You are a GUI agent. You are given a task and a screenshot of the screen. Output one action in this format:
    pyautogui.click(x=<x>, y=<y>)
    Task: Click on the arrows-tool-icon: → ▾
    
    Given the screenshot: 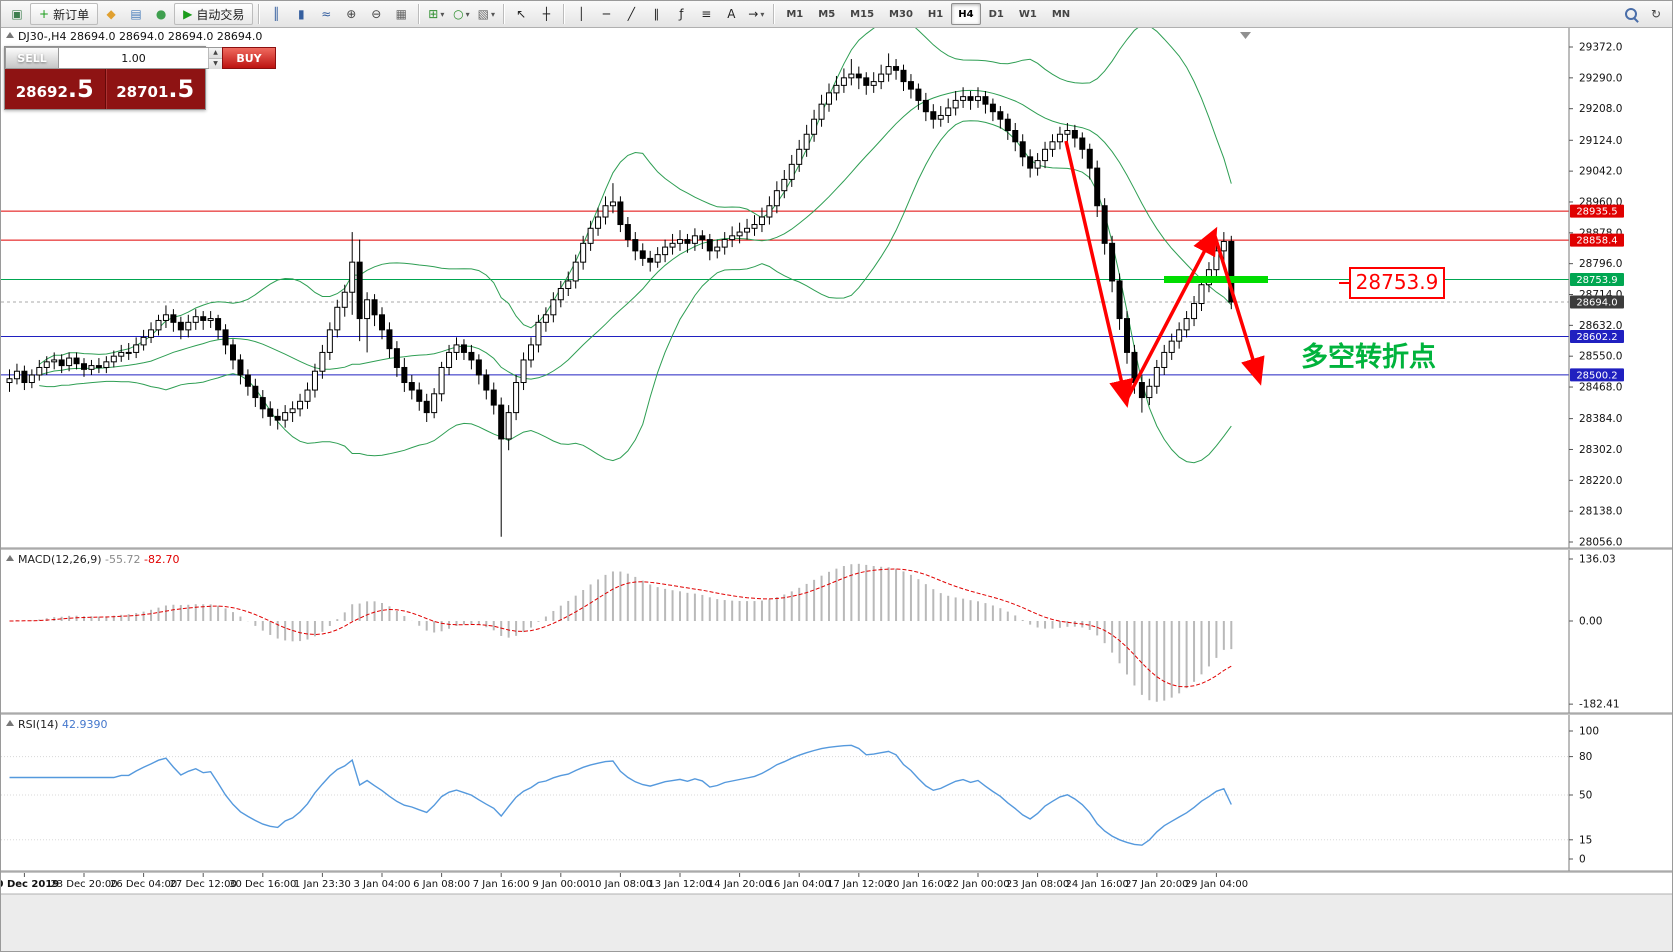 What is the action you would take?
    pyautogui.click(x=756, y=14)
    